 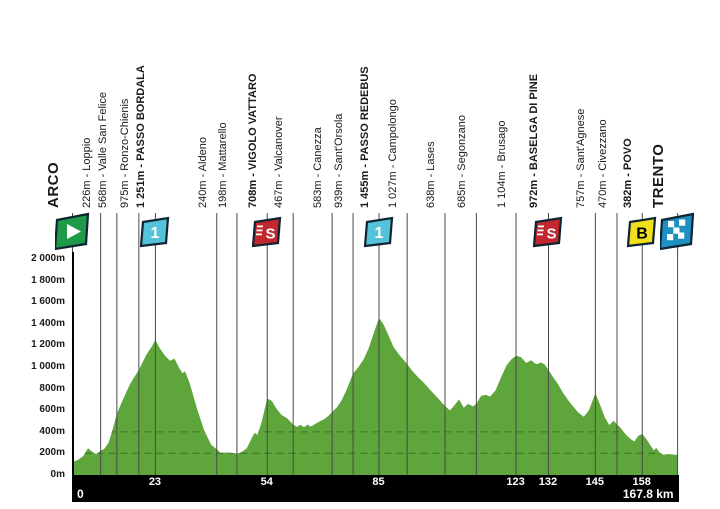 What do you see at coordinates (266, 482) in the screenshot?
I see `km-tick-label: 54` at bounding box center [266, 482].